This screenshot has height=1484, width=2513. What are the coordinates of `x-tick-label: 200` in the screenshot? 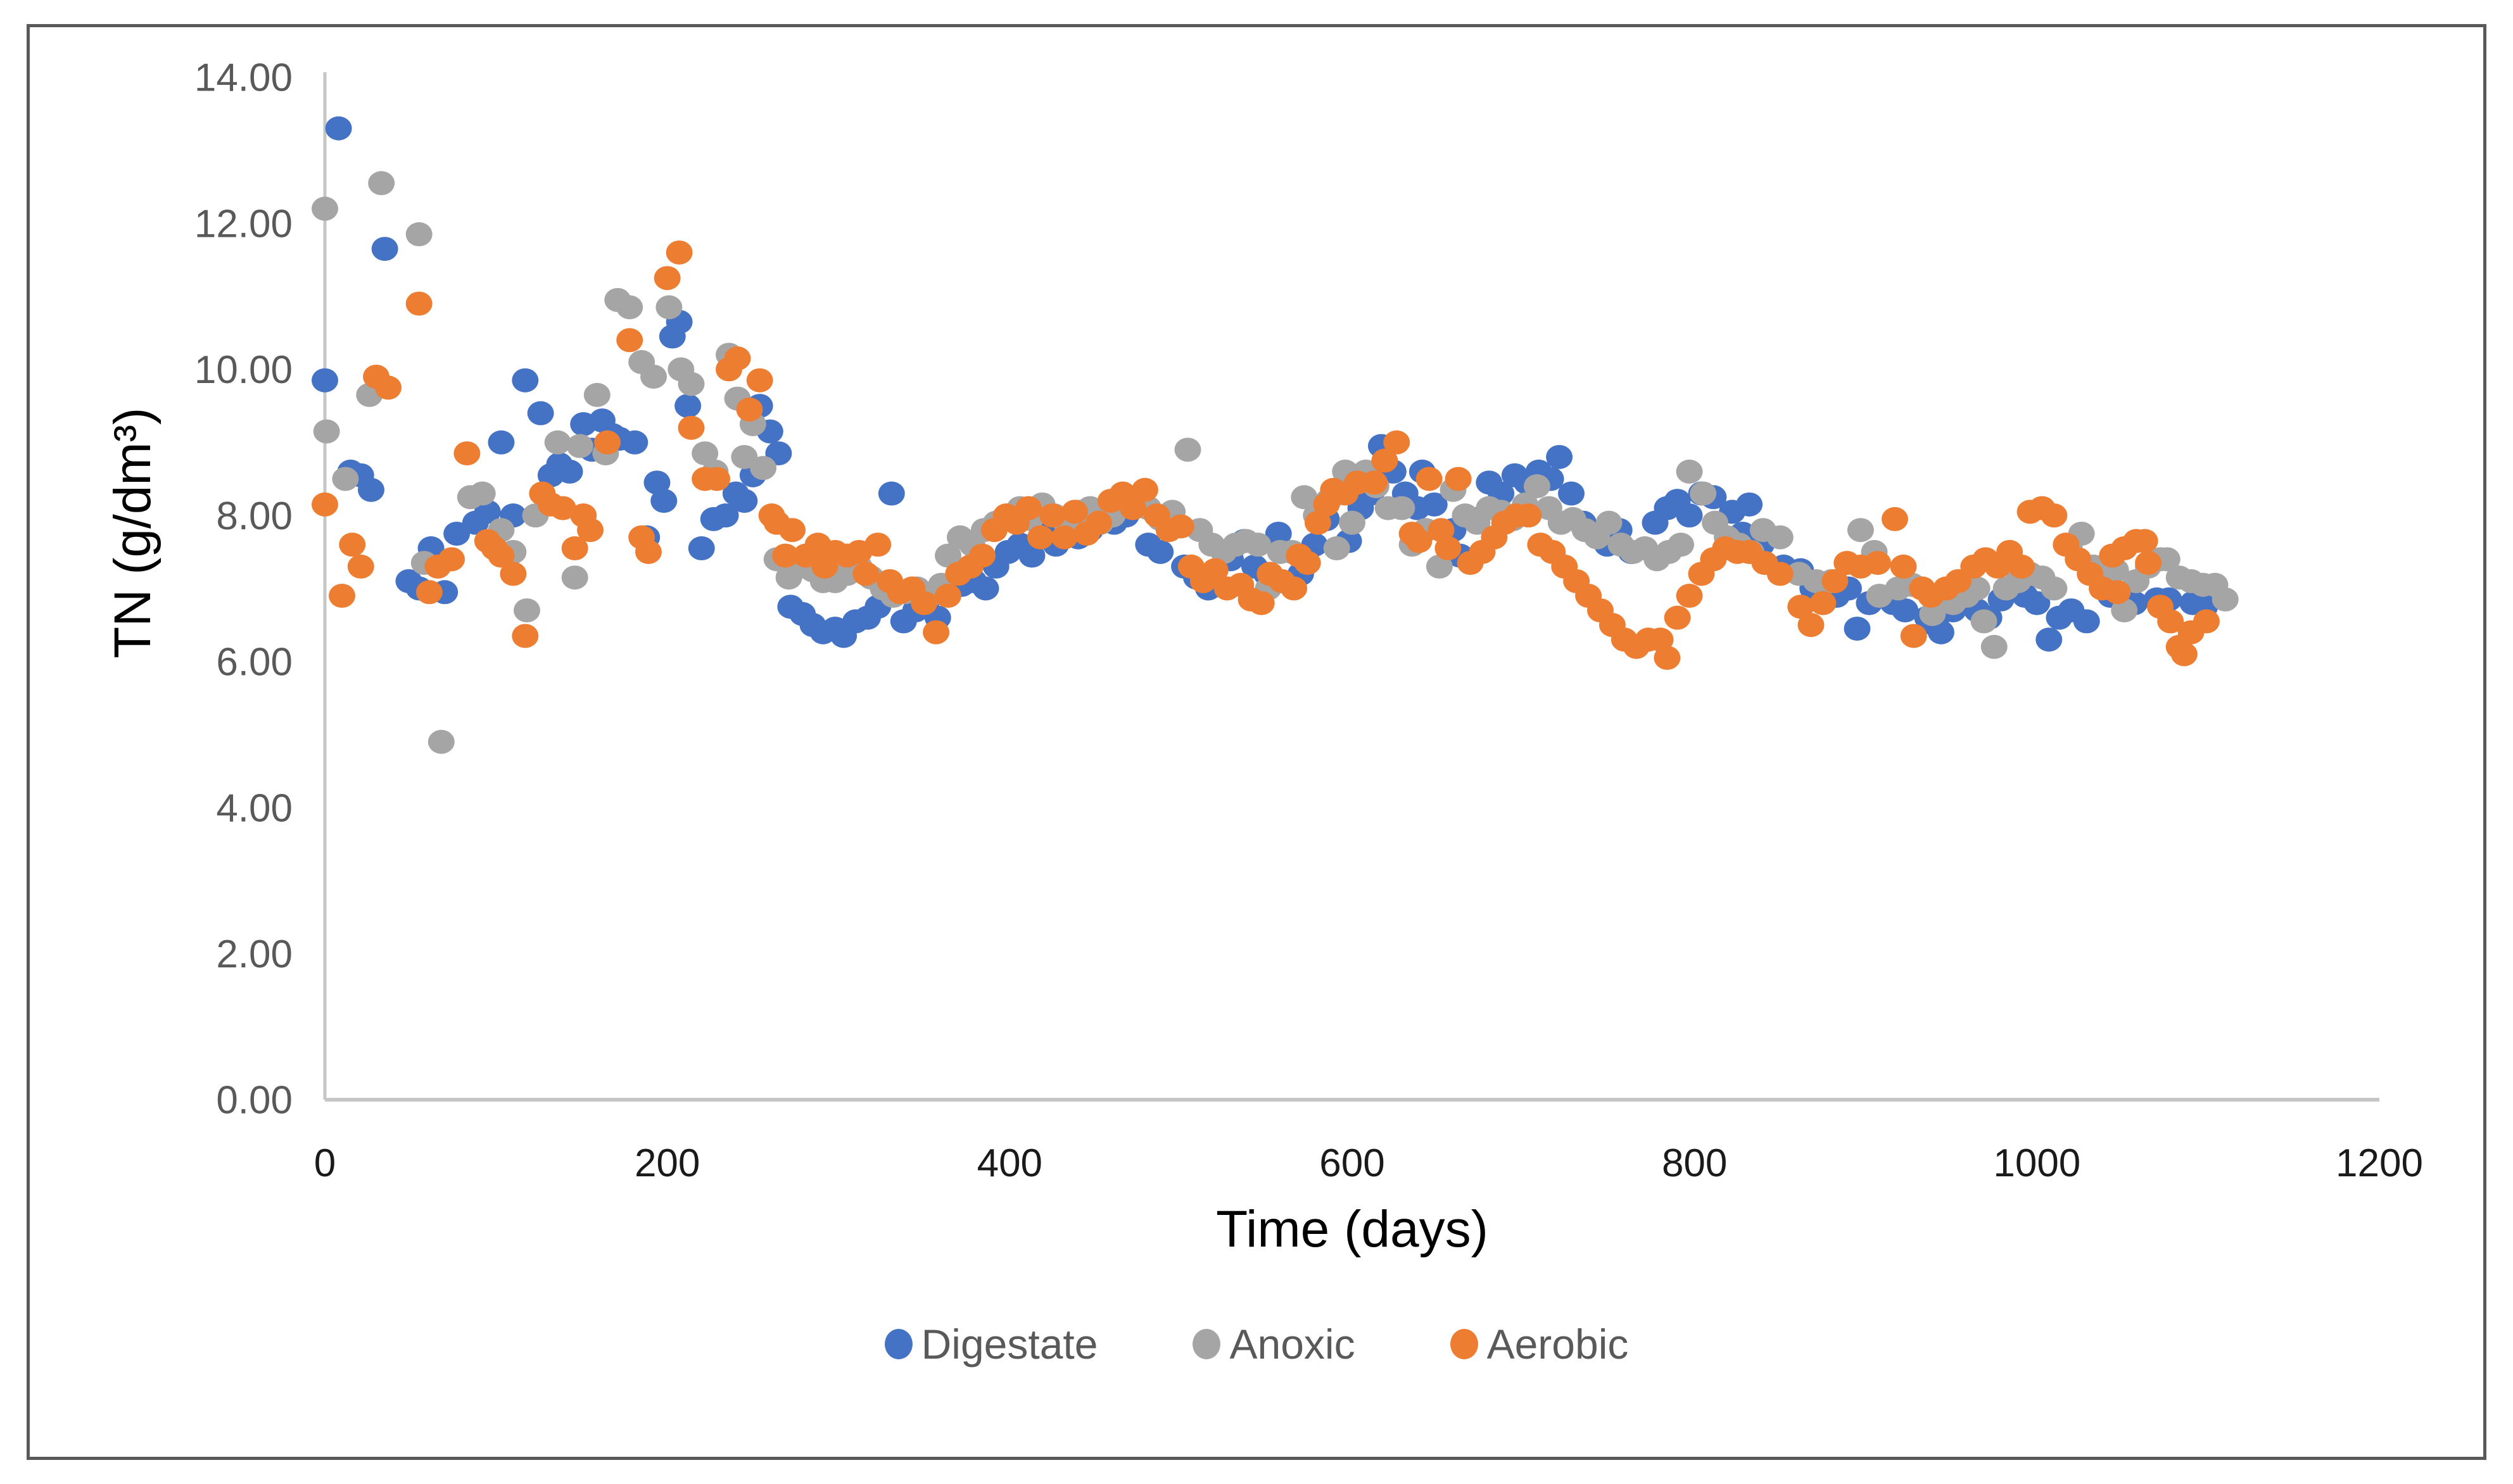 It's located at (667, 1163).